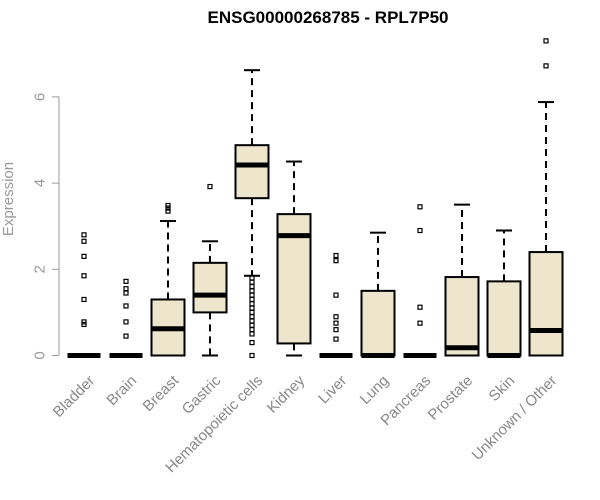  Describe the element at coordinates (74, 396) in the screenshot. I see `x-tick-label: Bladder` at that location.